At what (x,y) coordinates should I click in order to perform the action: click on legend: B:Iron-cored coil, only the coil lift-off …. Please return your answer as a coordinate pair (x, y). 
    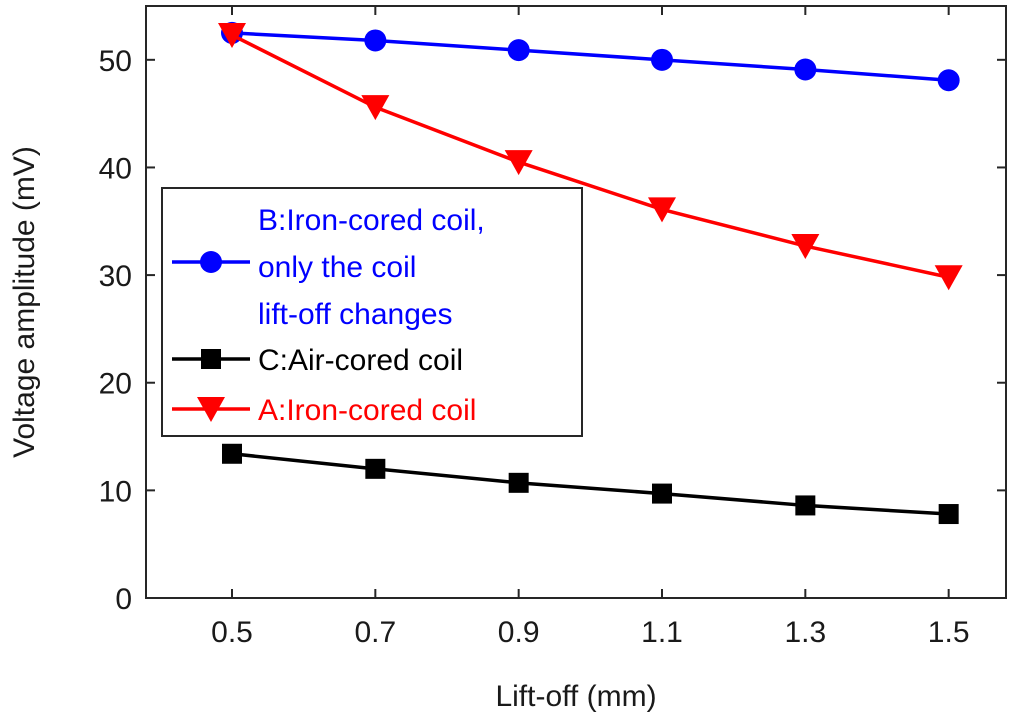
    Looking at the image, I should click on (372, 312).